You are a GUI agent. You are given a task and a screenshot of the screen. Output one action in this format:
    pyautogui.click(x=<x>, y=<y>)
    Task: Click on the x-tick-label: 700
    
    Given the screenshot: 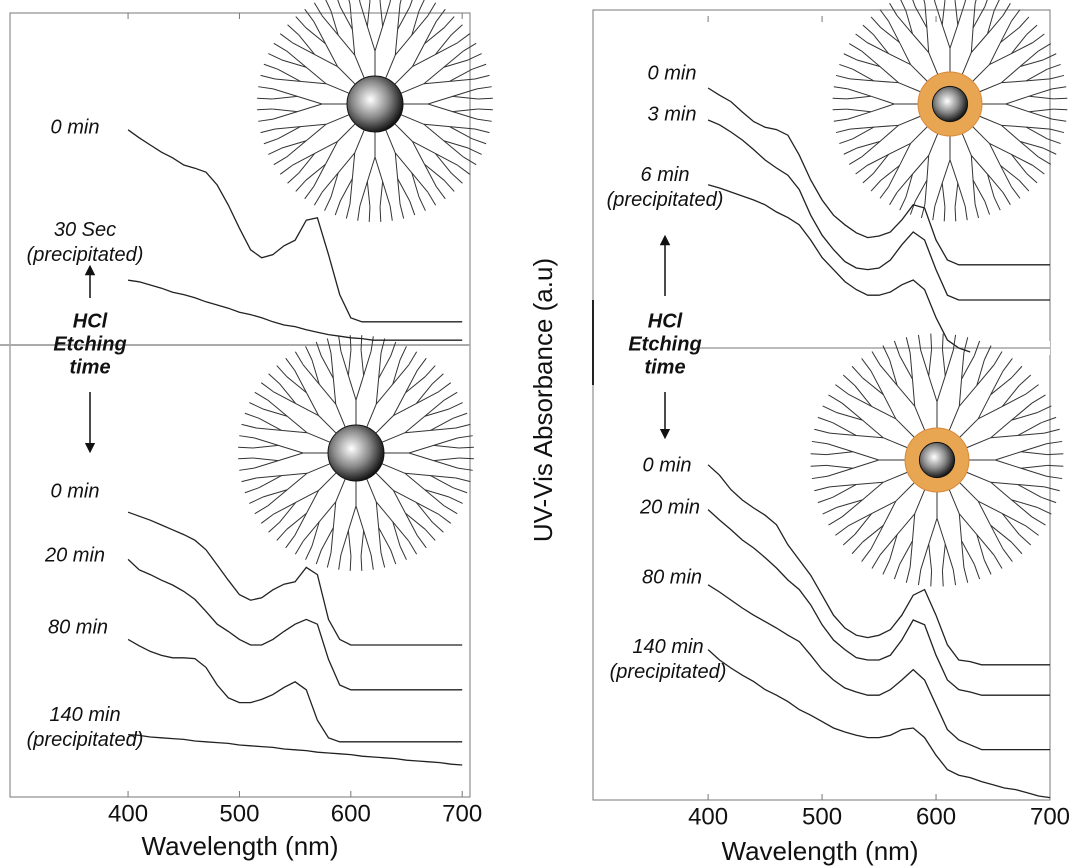 What is the action you would take?
    pyautogui.click(x=1050, y=816)
    